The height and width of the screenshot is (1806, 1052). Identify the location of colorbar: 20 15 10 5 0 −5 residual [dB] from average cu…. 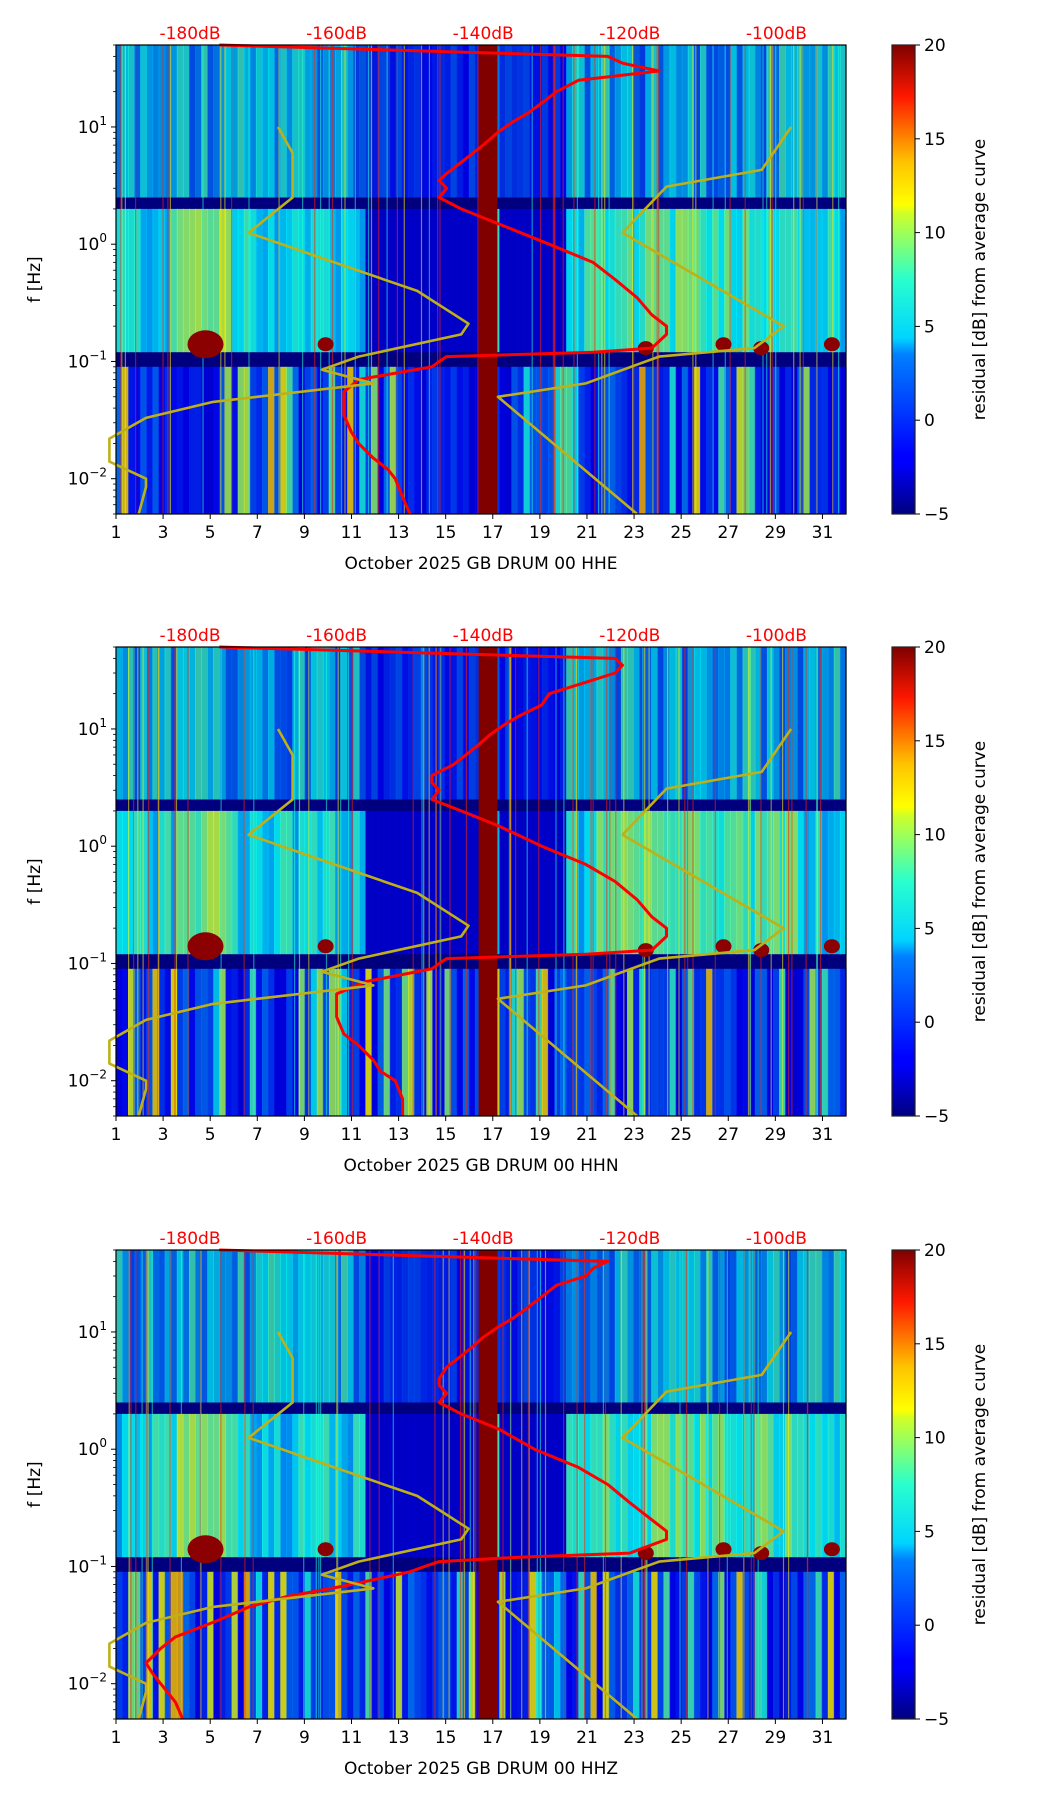
(940, 1485).